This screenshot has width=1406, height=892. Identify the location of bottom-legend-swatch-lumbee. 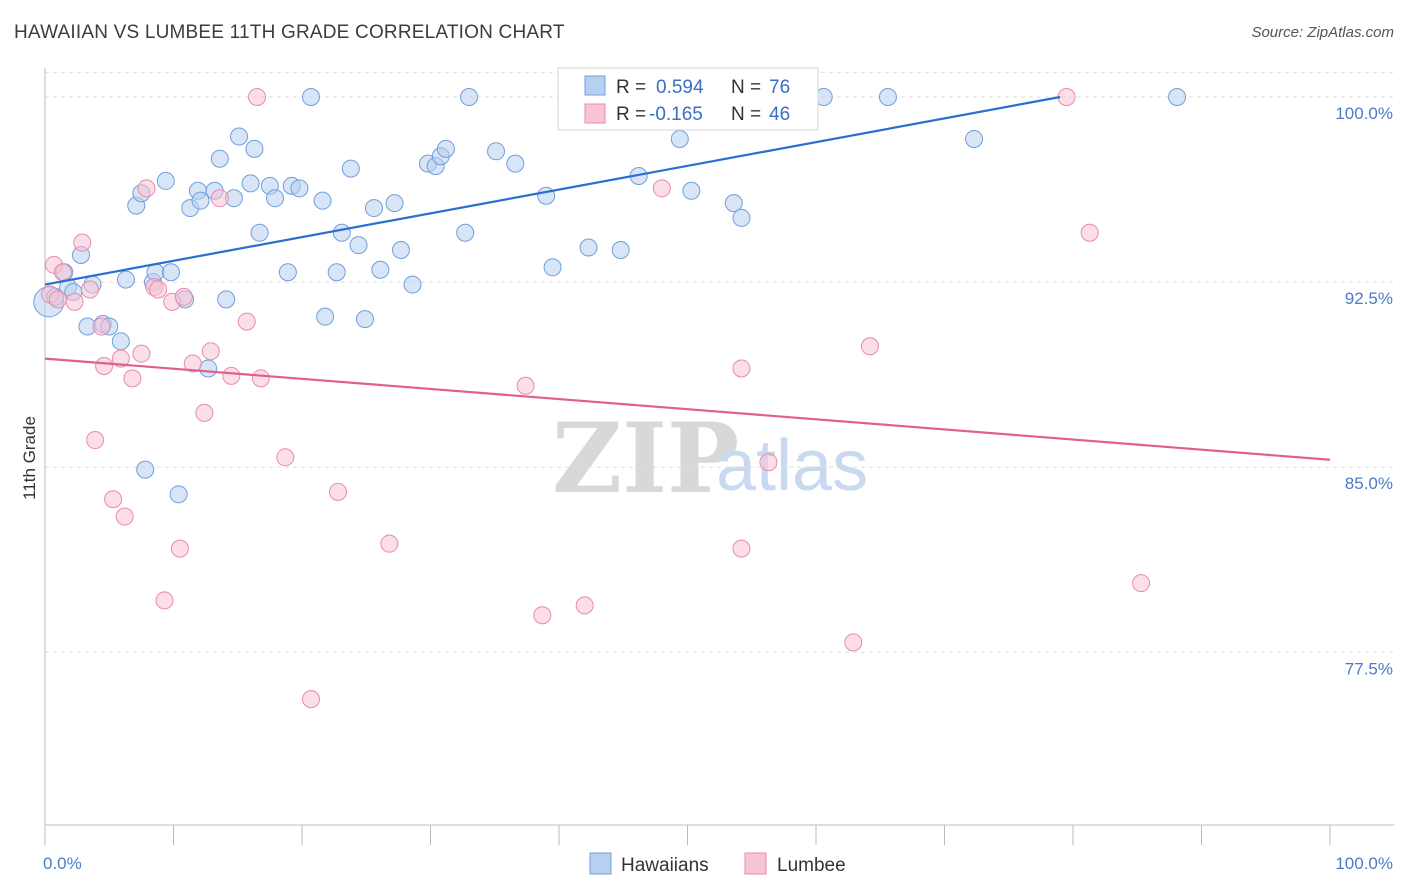
(755, 863).